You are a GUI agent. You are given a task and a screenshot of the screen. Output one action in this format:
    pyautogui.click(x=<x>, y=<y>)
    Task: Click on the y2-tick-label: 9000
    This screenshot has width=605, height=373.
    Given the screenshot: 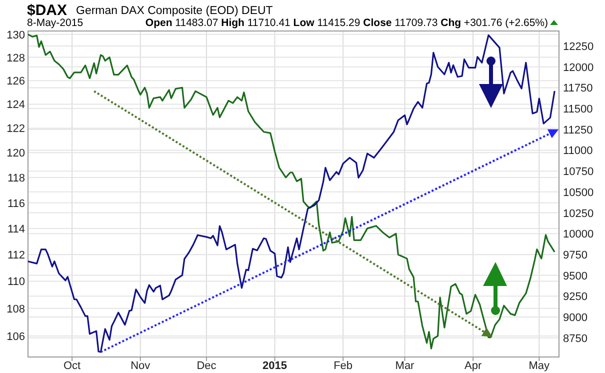 What is the action you would take?
    pyautogui.click(x=575, y=318)
    